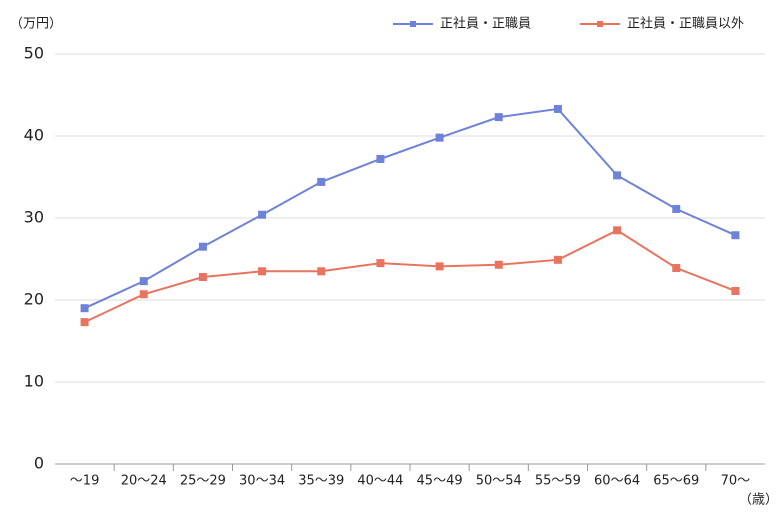  Describe the element at coordinates (39, 463) in the screenshot. I see `y-tick-label: 0` at that location.